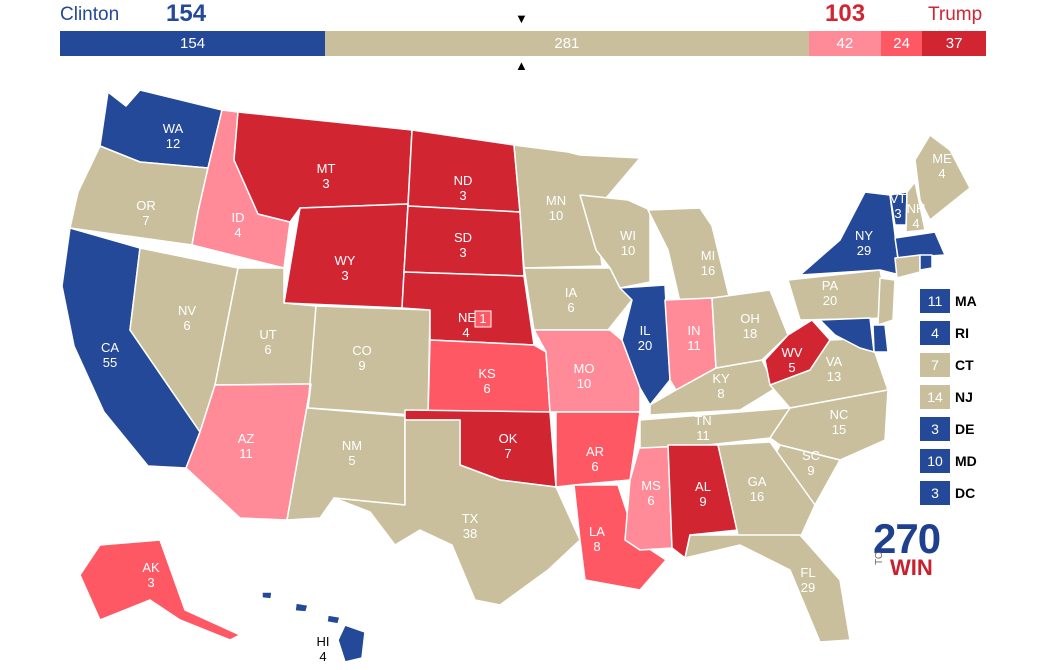  What do you see at coordinates (598, 449) in the screenshot?
I see `state-shape-AR` at bounding box center [598, 449].